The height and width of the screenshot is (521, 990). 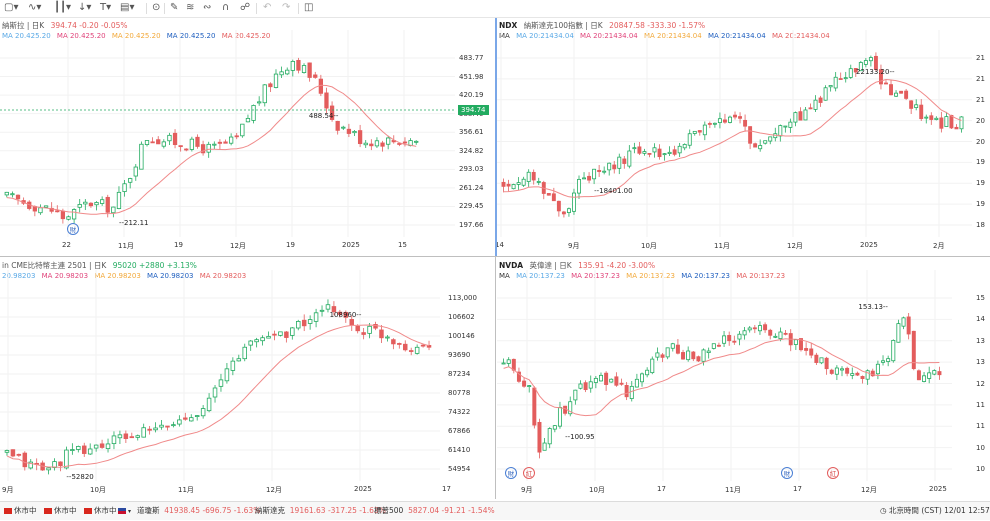 I want to click on bar-type-icon: ┃┃▾, so click(x=63, y=7).